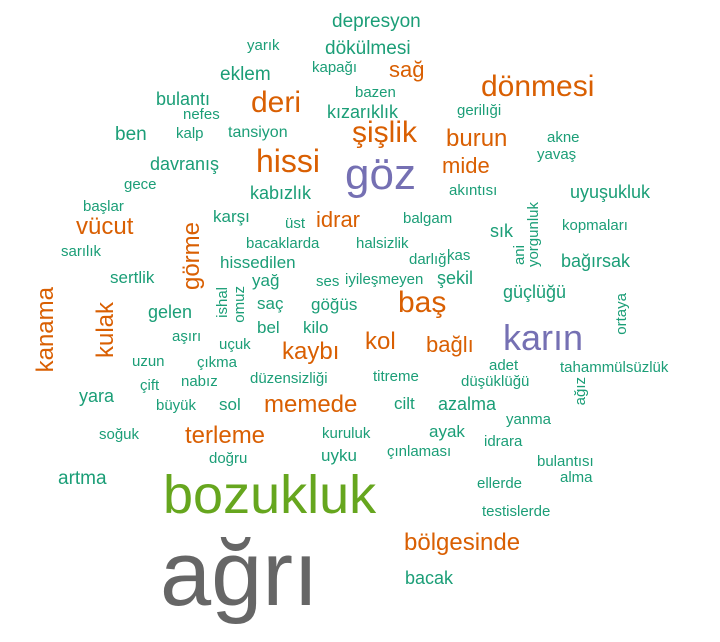 Image resolution: width=720 pixels, height=642 pixels. I want to click on word-sol: sol, so click(230, 404).